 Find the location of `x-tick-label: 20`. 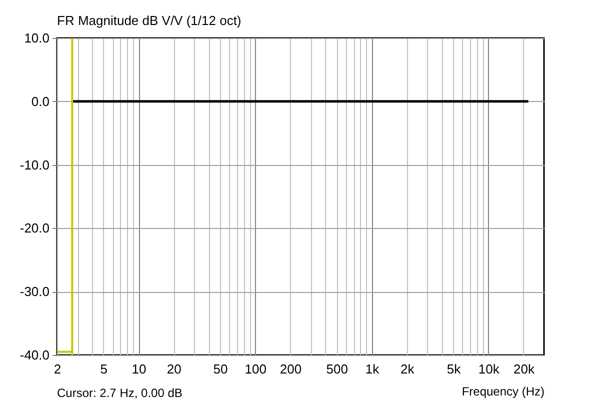

x-tick-label: 20 is located at coordinates (174, 369).